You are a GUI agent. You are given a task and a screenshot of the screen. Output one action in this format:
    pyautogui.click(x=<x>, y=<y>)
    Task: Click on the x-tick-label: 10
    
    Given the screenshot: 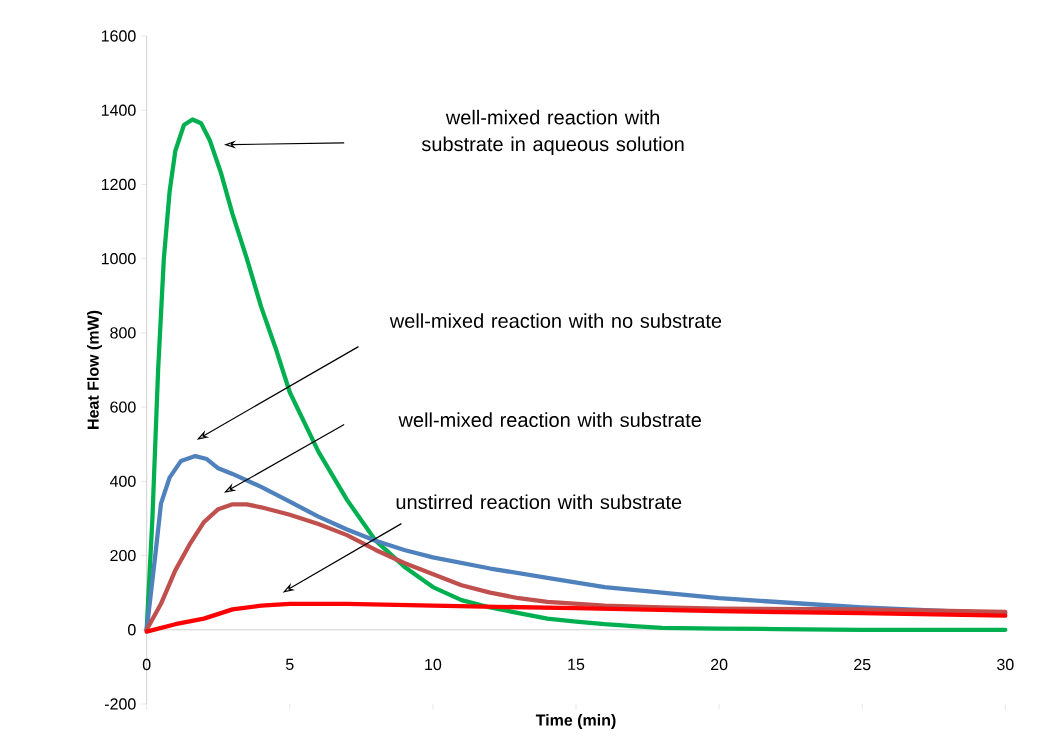 What is the action you would take?
    pyautogui.click(x=433, y=664)
    